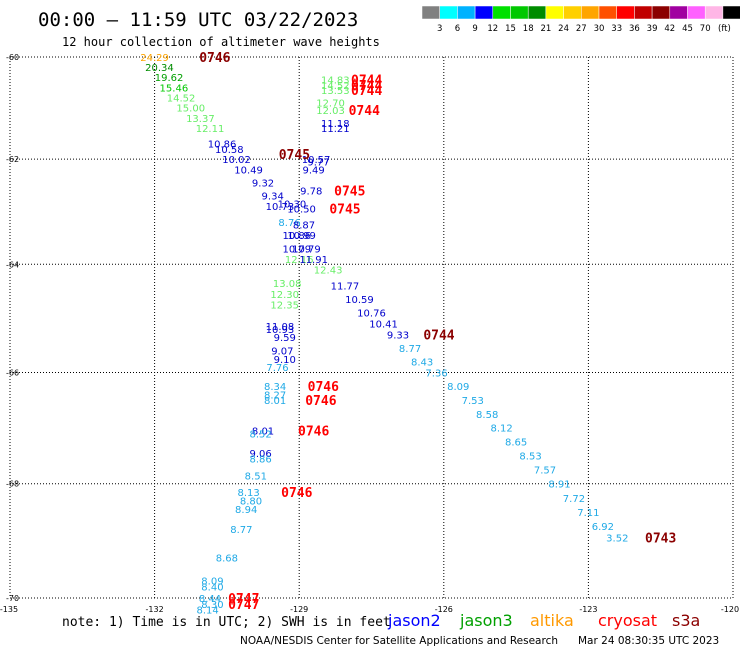  I want to click on legend-label: 39, so click(652, 29).